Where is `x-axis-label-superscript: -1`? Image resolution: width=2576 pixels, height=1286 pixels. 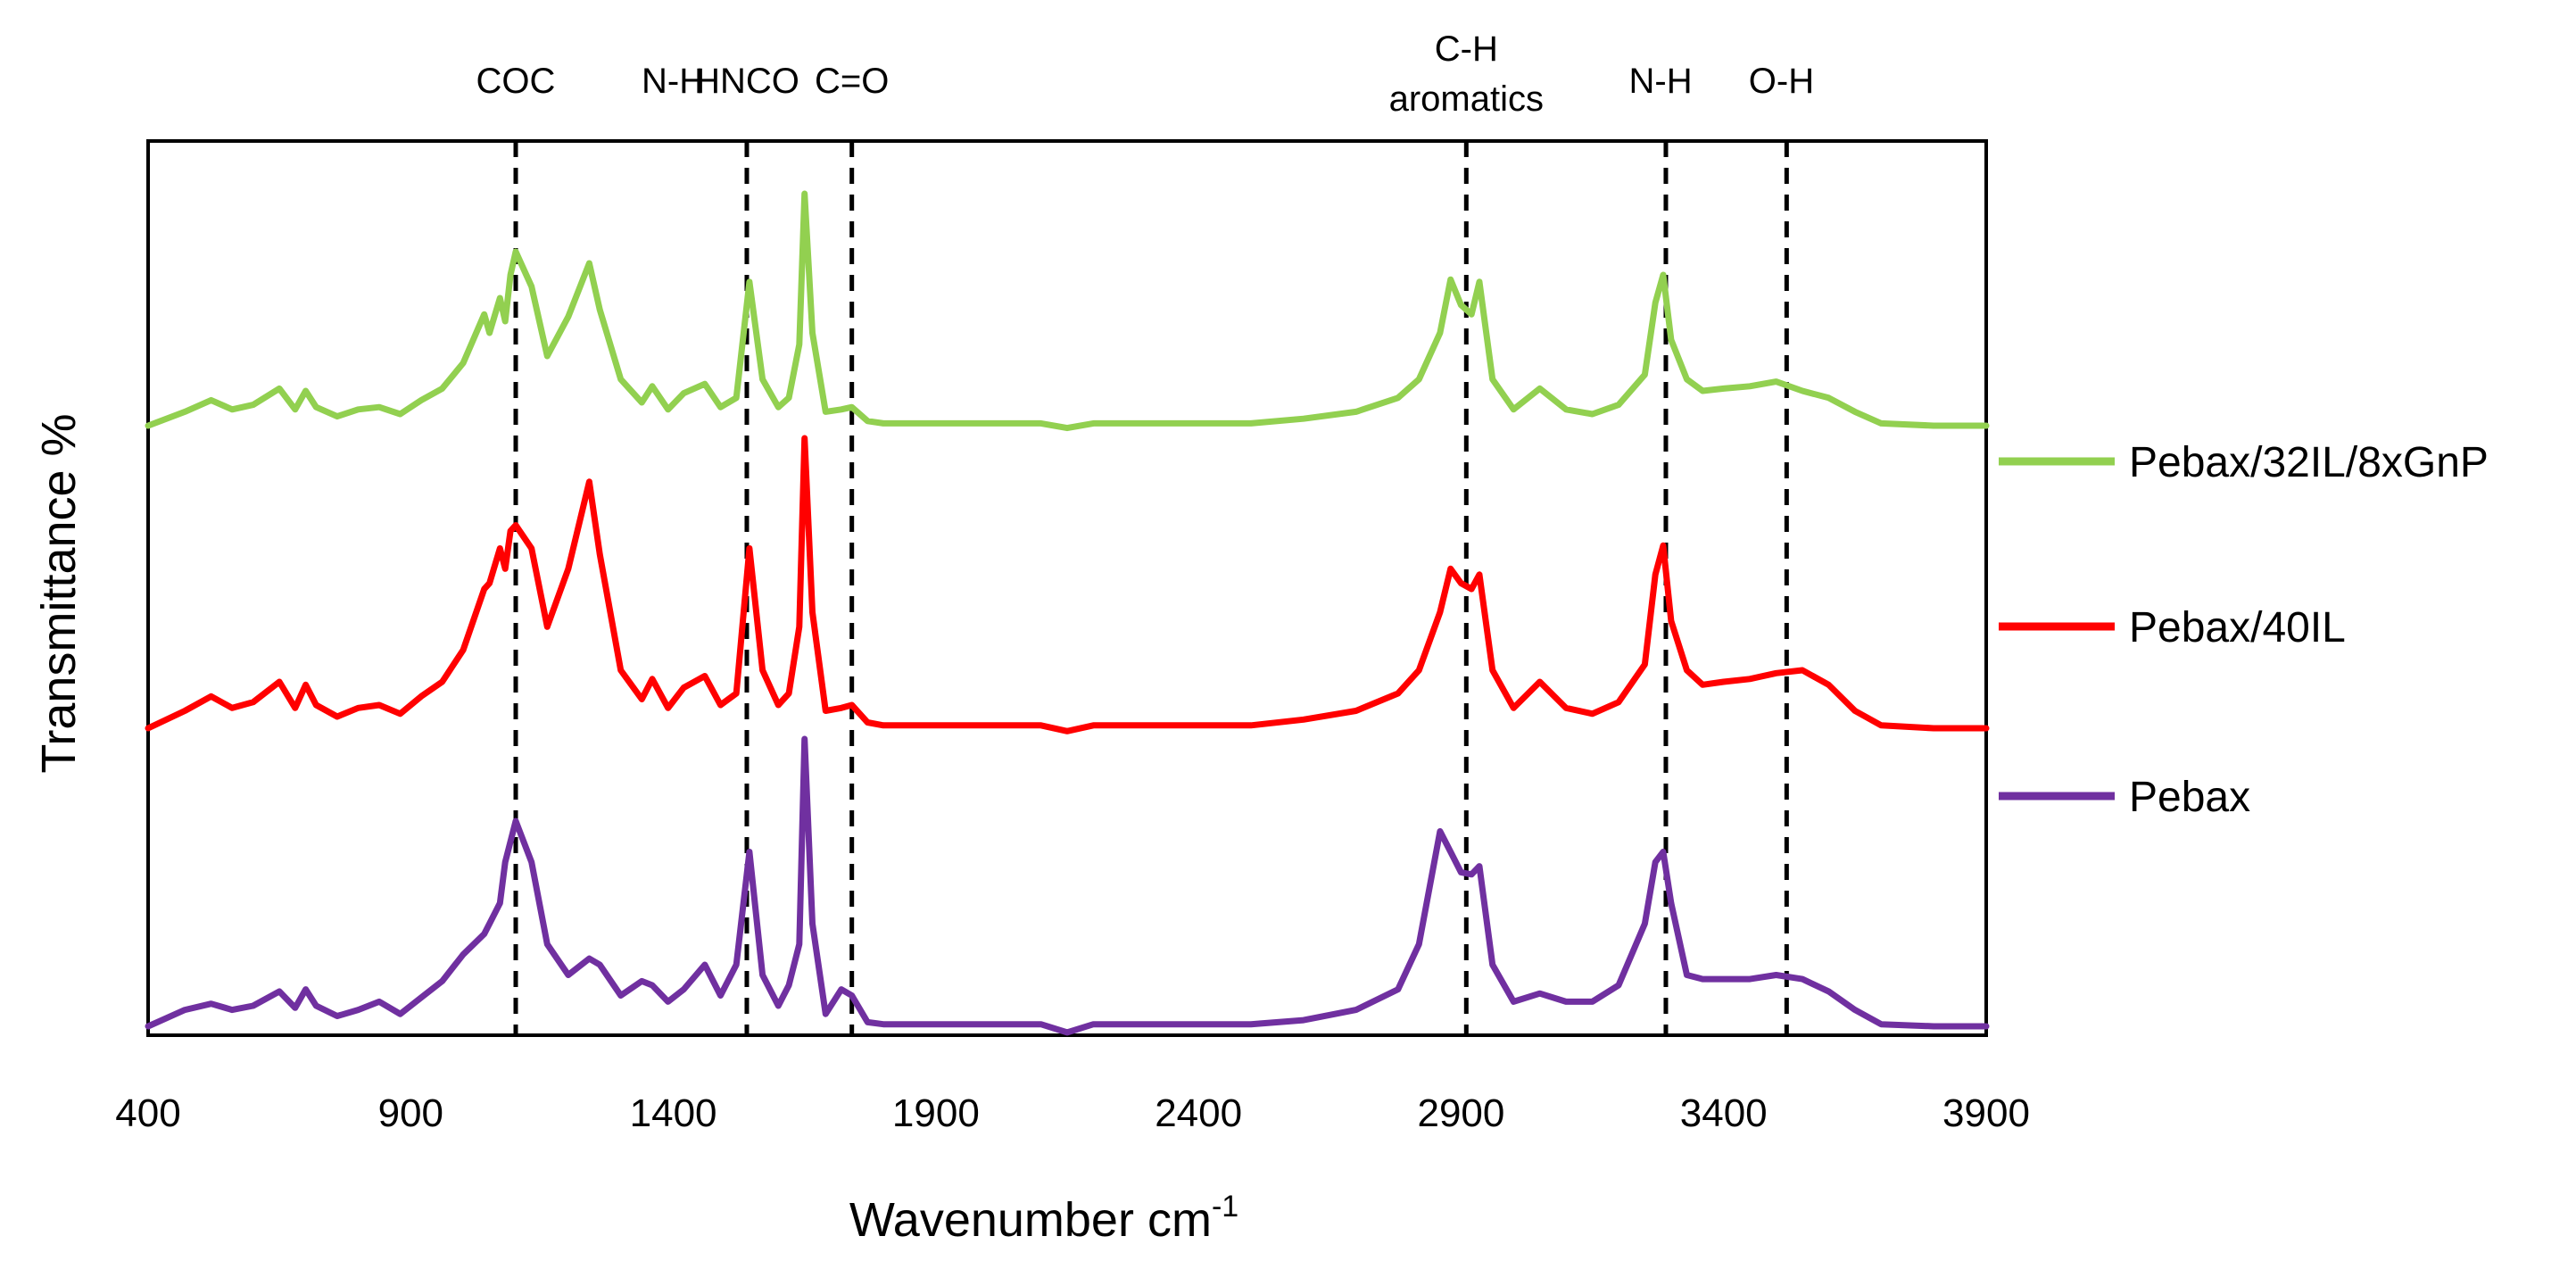
x-axis-label-superscript: -1 is located at coordinates (1225, 1207).